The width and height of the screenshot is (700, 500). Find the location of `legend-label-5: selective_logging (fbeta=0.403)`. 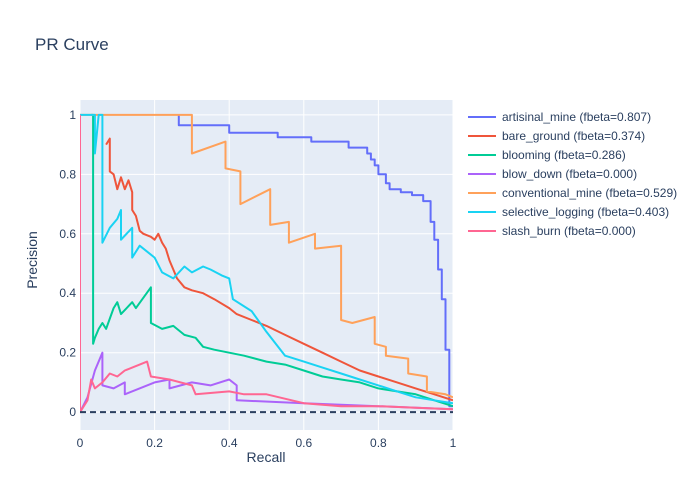

legend-label-5: selective_logging (fbeta=0.403) is located at coordinates (585, 212).